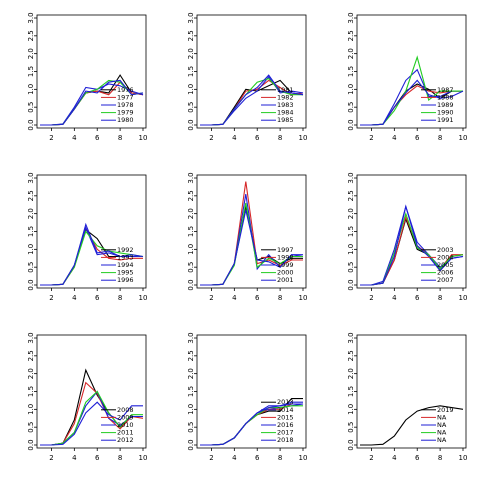 This screenshot has height=480, width=480. What do you see at coordinates (125, 105) in the screenshot?
I see `legend-label: 1978` at bounding box center [125, 105].